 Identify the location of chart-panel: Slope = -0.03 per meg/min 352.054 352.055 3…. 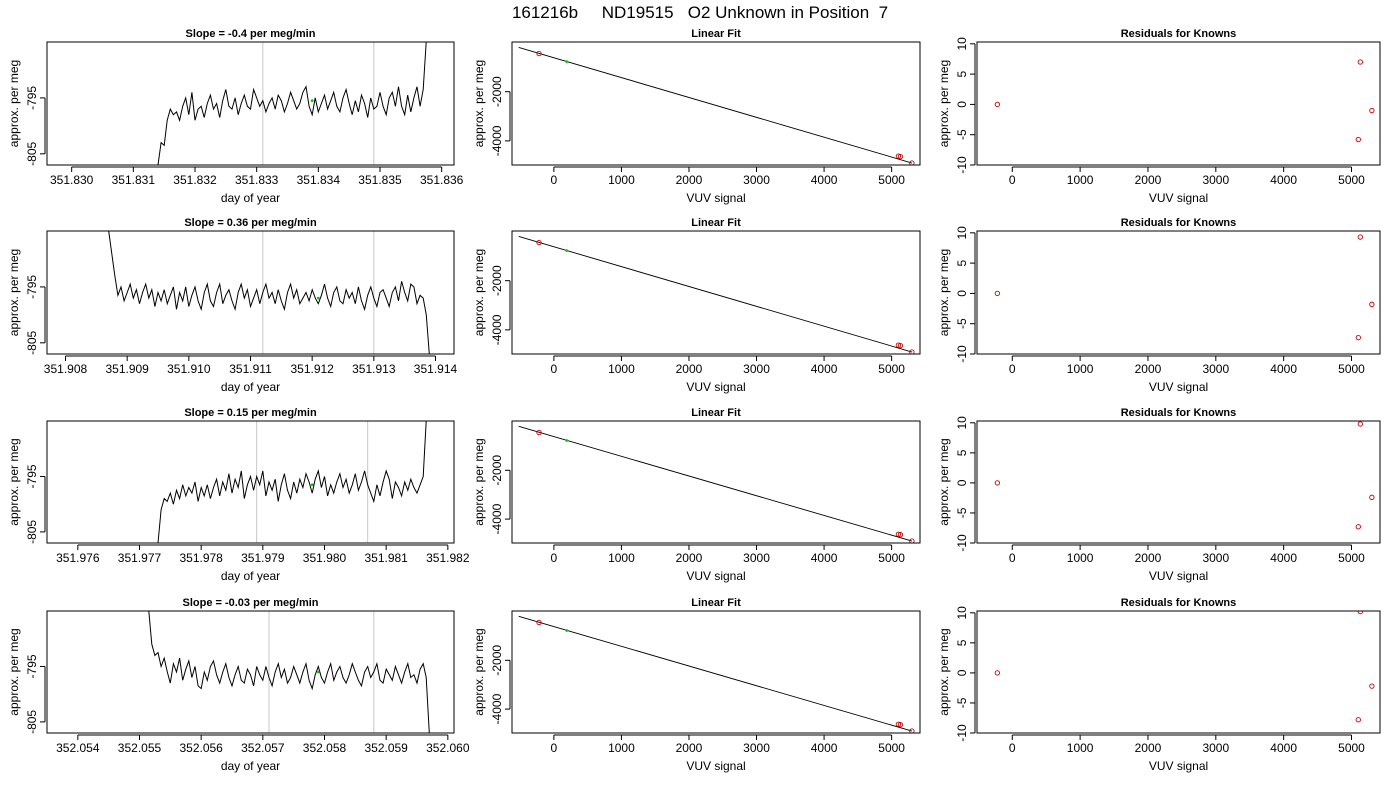
(238, 685).